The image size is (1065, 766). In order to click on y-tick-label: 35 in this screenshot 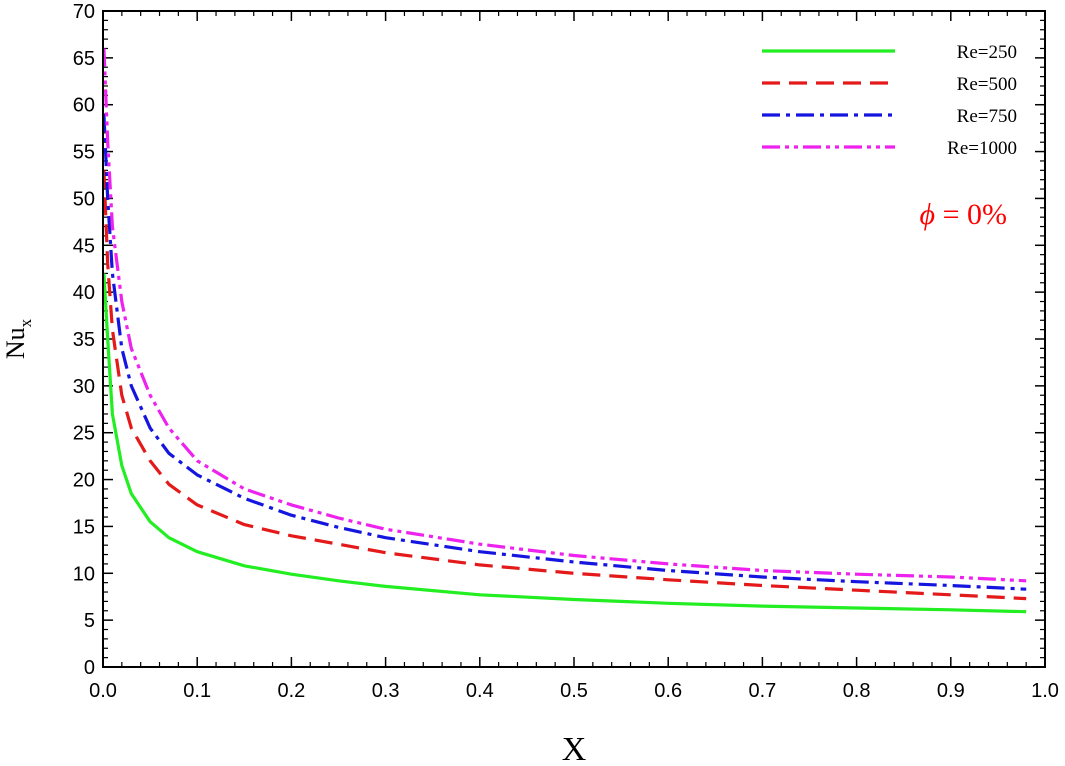, I will do `click(84, 340)`.